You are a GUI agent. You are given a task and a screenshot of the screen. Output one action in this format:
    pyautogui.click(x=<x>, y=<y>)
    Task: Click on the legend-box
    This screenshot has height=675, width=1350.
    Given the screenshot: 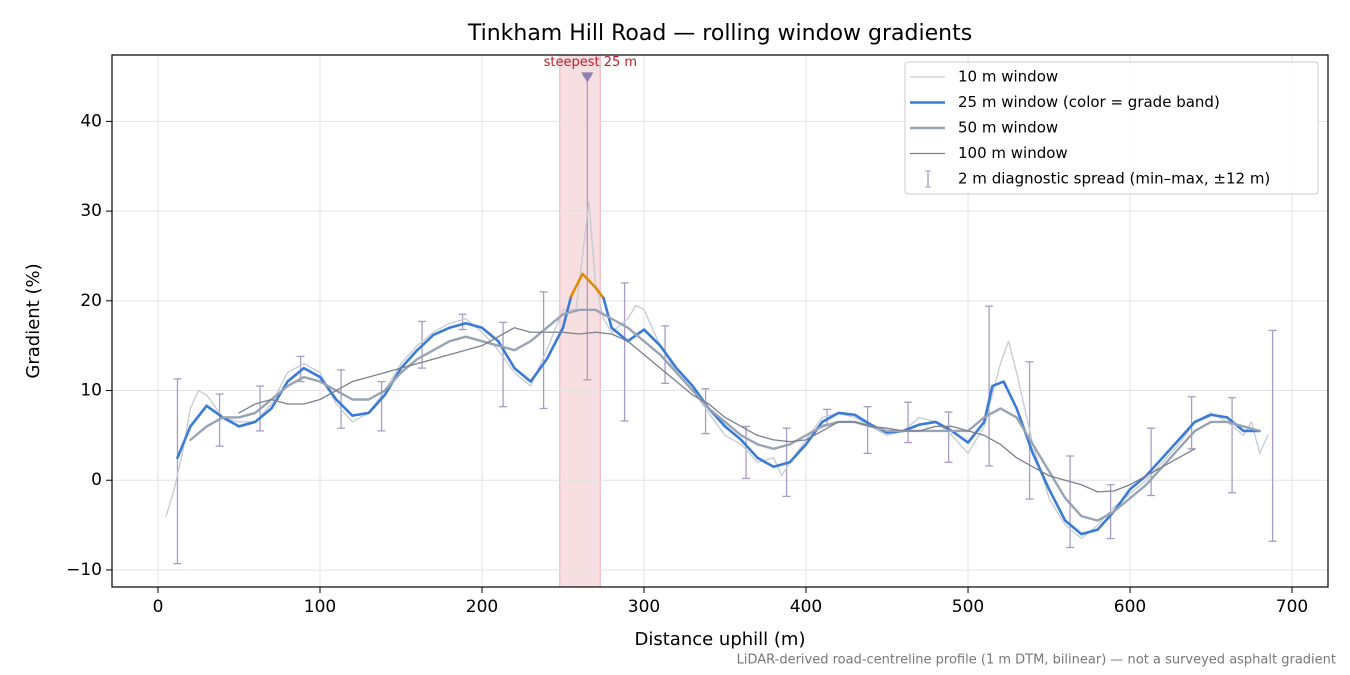 What is the action you would take?
    pyautogui.click(x=1111, y=128)
    